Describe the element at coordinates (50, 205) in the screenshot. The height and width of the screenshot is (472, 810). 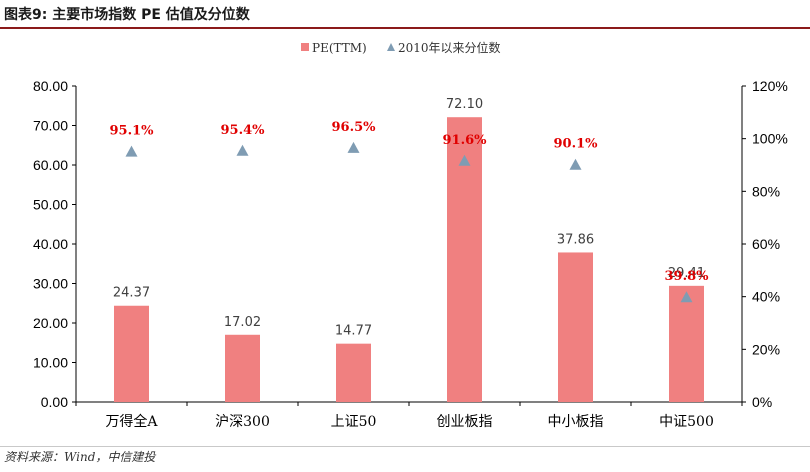
I see `left-axis-tick-label: 50.00` at that location.